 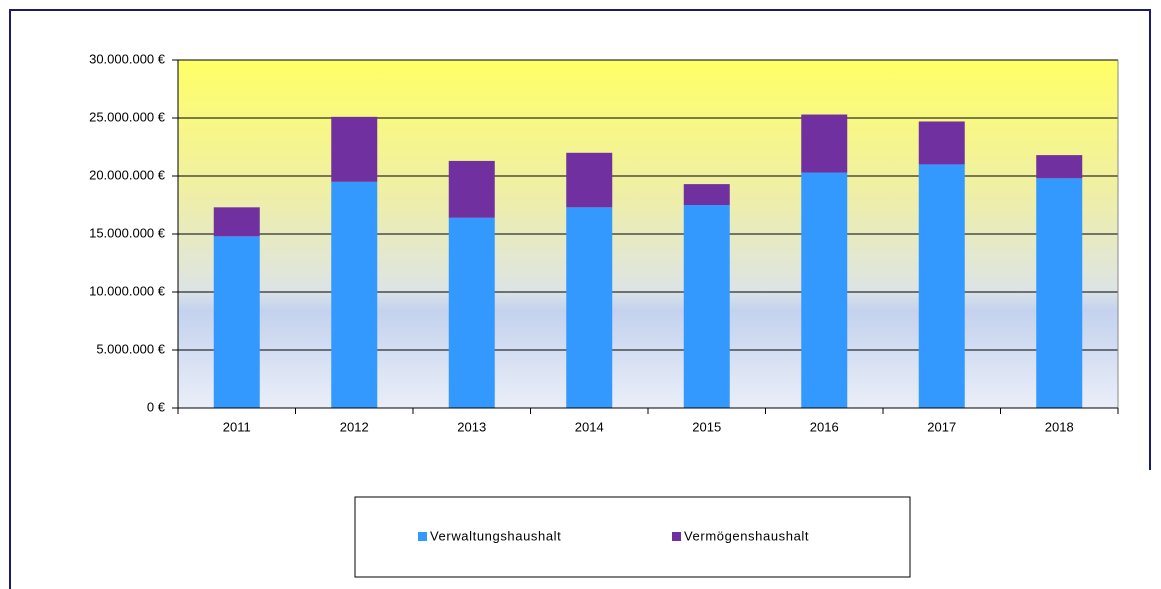 What do you see at coordinates (471, 426) in the screenshot?
I see `x-tick-label: 2013` at bounding box center [471, 426].